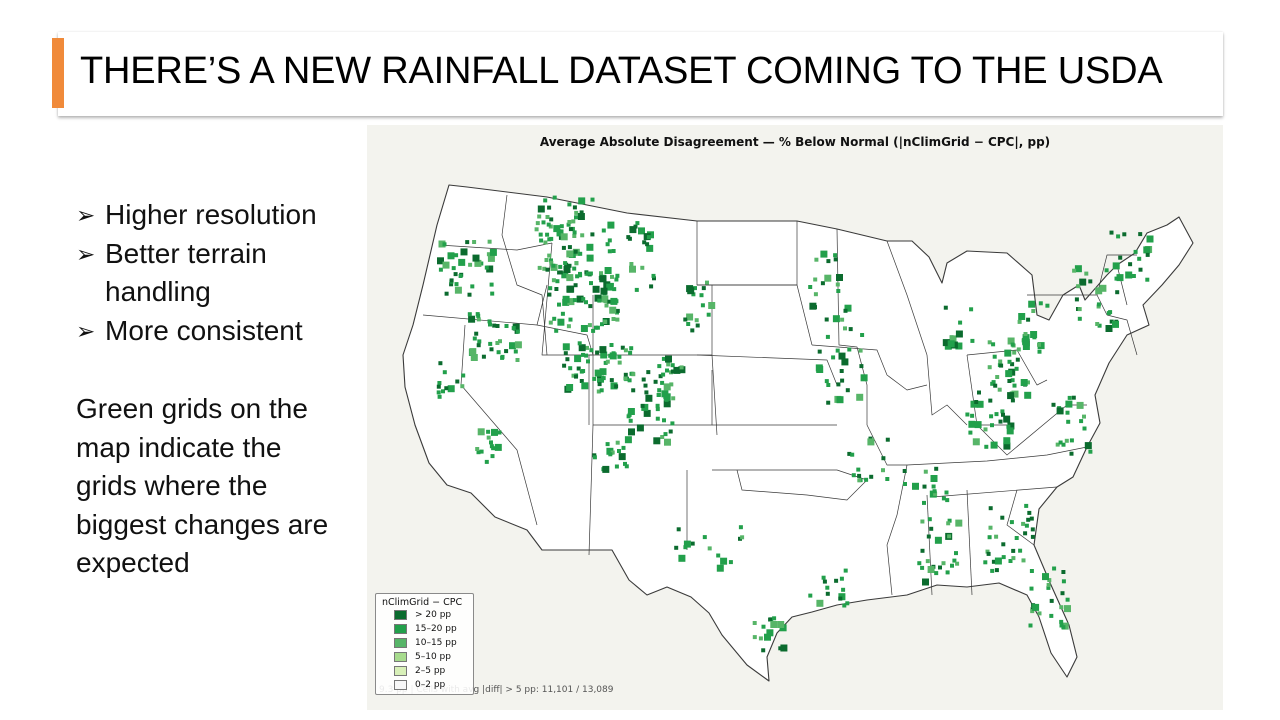  Describe the element at coordinates (433, 629) in the screenshot. I see `legend-item: 15–20 pp` at that location.